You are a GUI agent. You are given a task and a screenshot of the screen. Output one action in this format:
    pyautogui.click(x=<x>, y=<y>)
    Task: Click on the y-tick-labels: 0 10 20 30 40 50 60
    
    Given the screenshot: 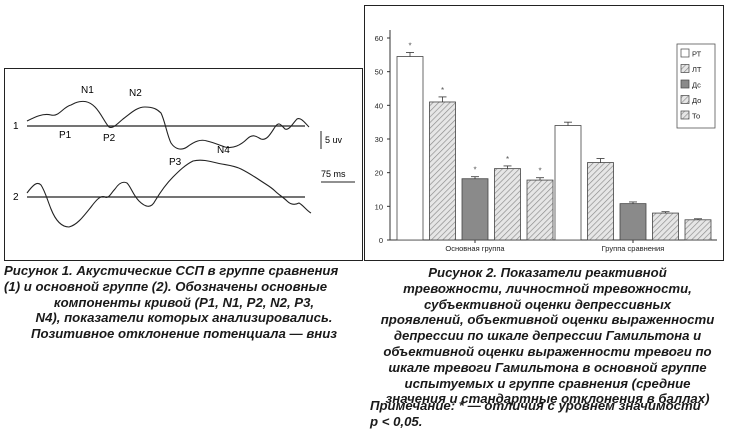 What is the action you would take?
    pyautogui.click(x=379, y=139)
    